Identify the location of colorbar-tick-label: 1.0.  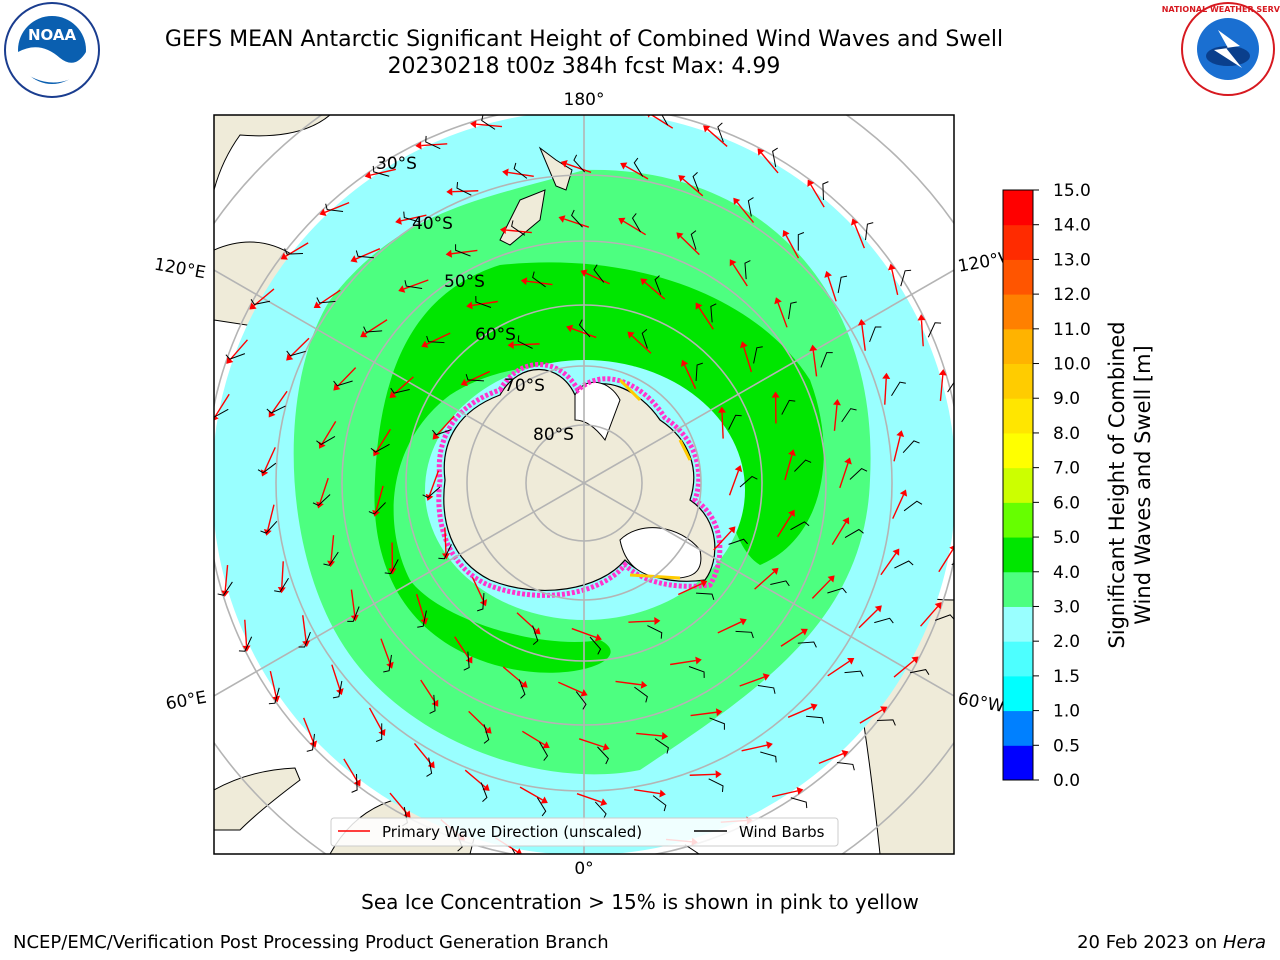
(1066, 712).